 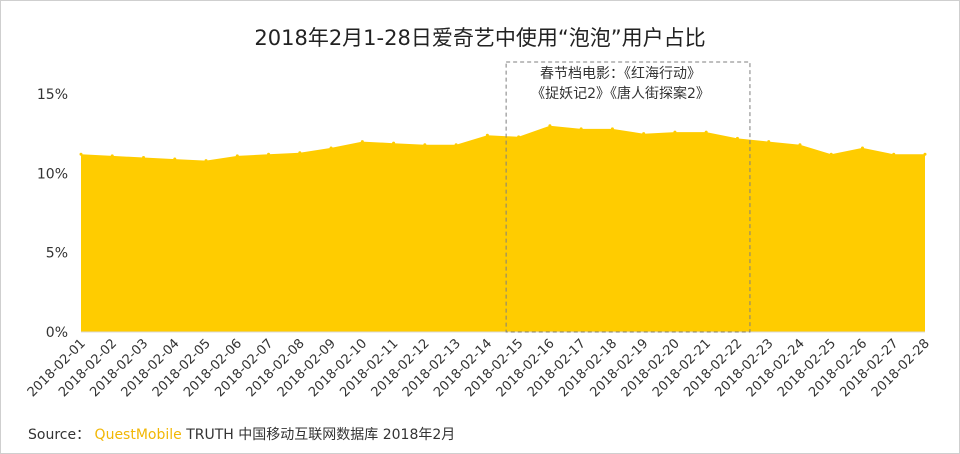 I want to click on y-tick-label: 10%, so click(x=52, y=174).